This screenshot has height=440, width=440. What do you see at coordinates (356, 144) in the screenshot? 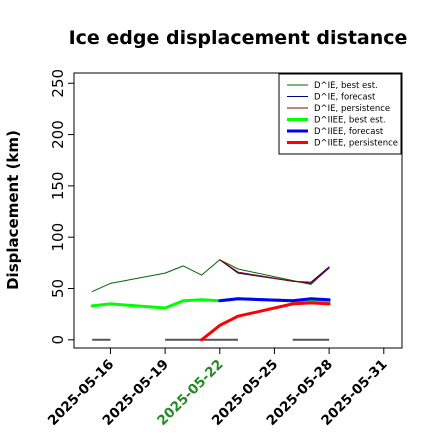
I see `legend-label-5: D^IIEE, persistence` at bounding box center [356, 144].